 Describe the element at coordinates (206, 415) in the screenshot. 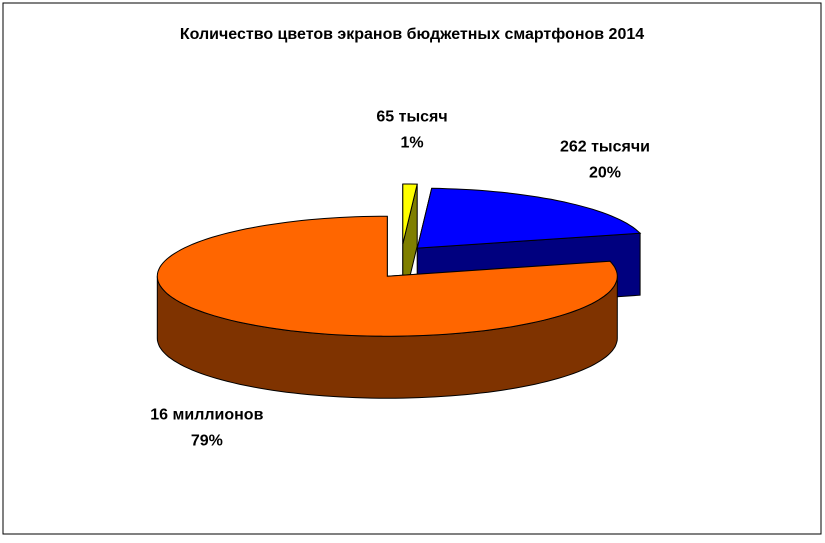

I see `data-label-category: 16 миллионов` at that location.